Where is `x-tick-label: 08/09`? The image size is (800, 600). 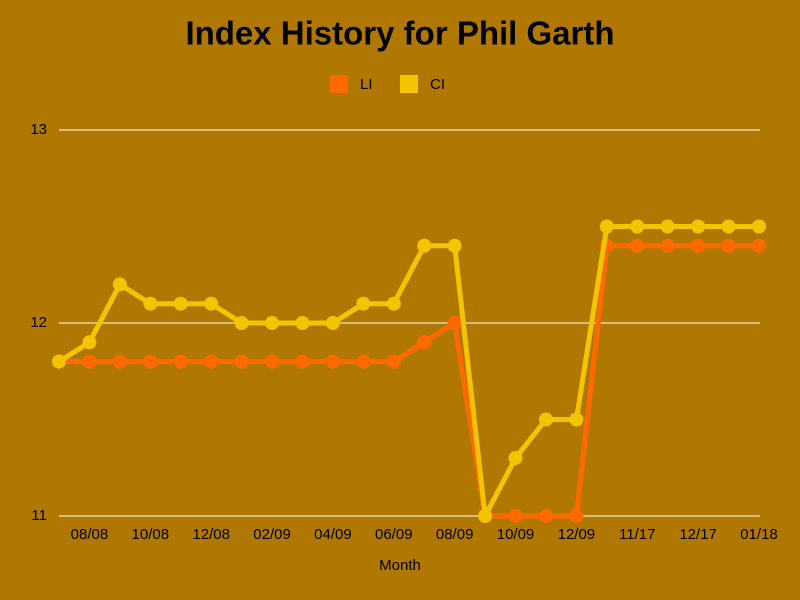 x-tick-label: 08/09 is located at coordinates (455, 534).